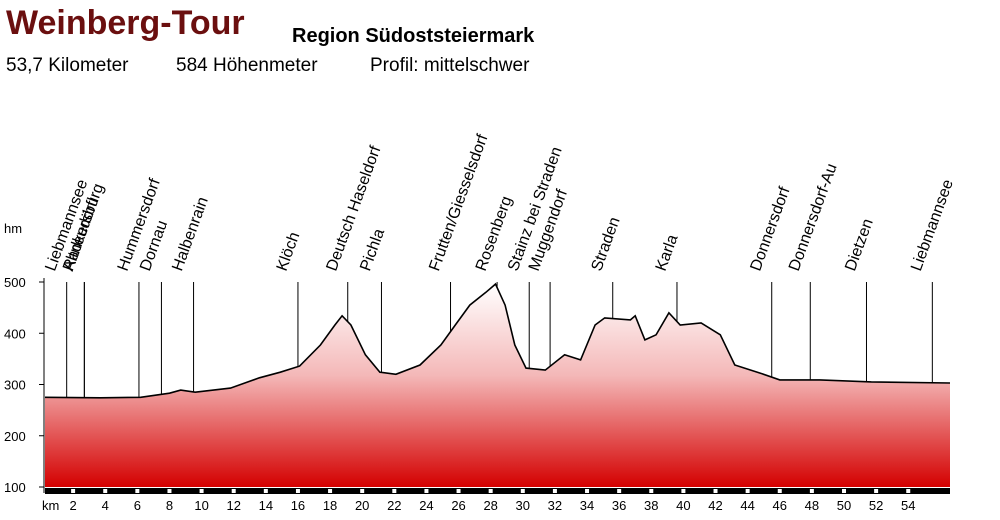 The image size is (1000, 520). What do you see at coordinates (450, 65) in the screenshot?
I see `stat: Profil: mittelschwer` at bounding box center [450, 65].